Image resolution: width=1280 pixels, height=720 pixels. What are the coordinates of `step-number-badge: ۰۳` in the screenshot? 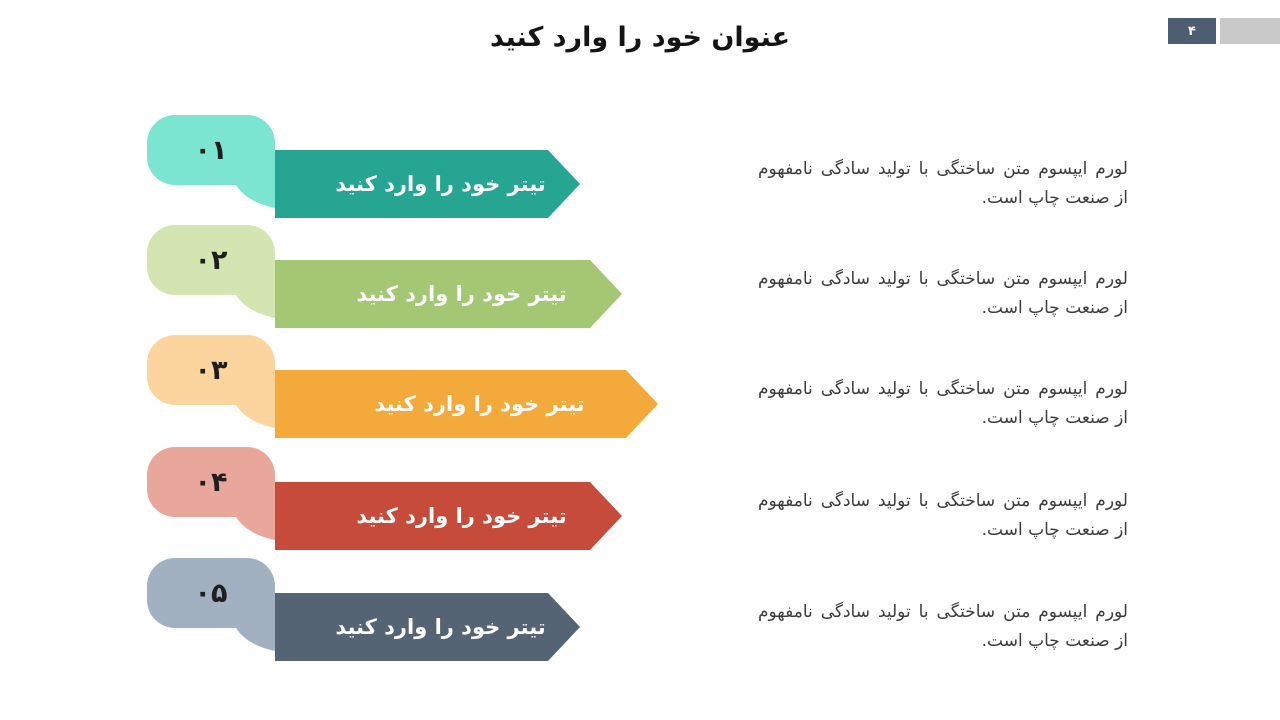 It's located at (211, 381).